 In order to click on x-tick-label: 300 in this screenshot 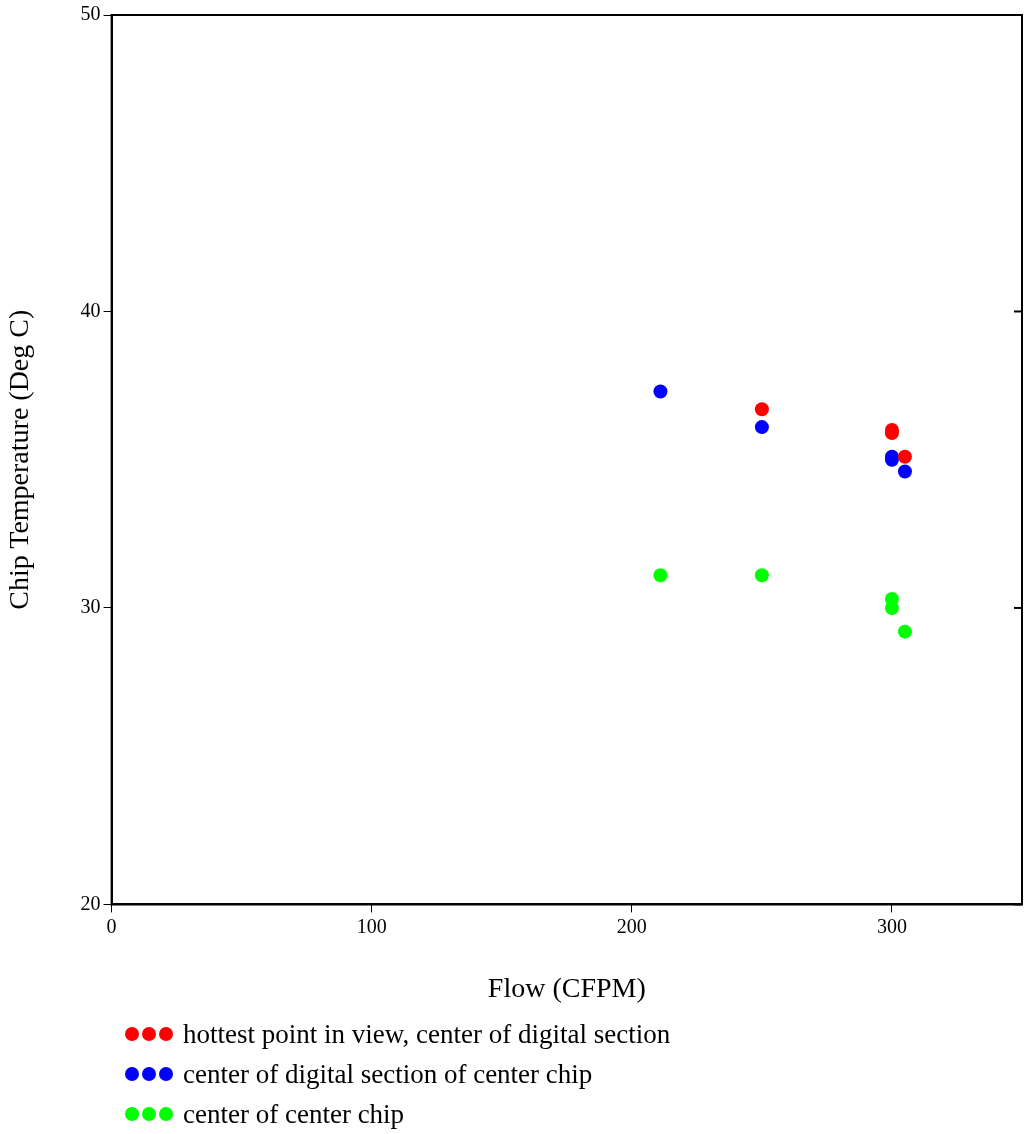, I will do `click(891, 925)`.